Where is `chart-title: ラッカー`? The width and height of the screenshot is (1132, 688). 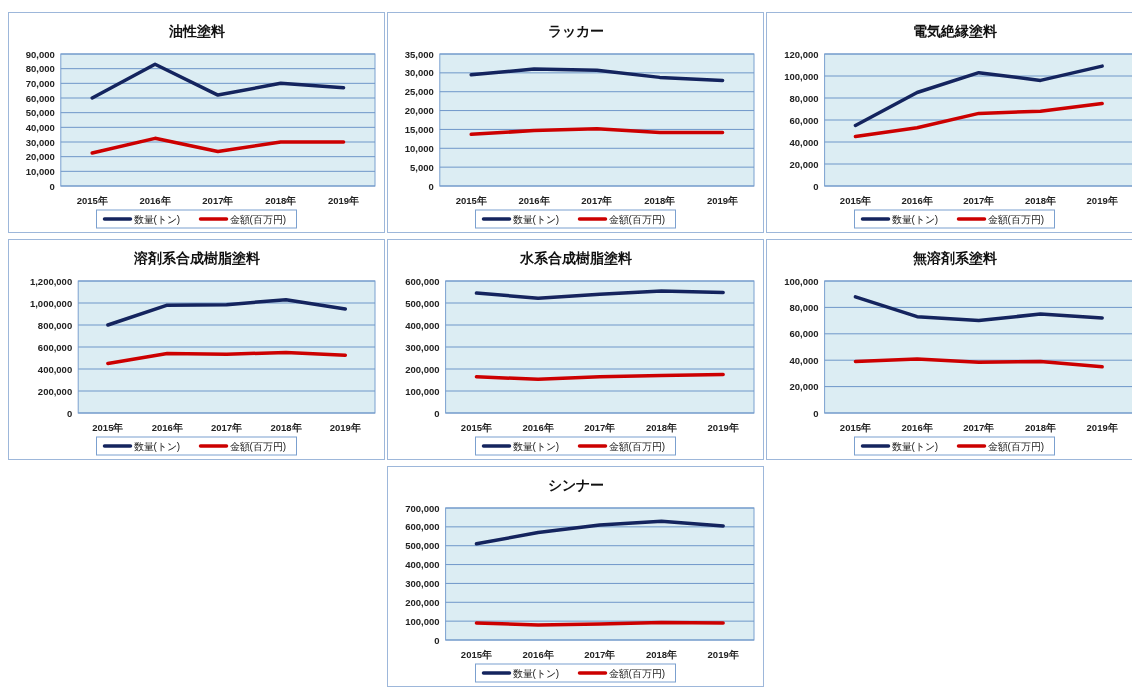
chart-title: ラッカー is located at coordinates (575, 31).